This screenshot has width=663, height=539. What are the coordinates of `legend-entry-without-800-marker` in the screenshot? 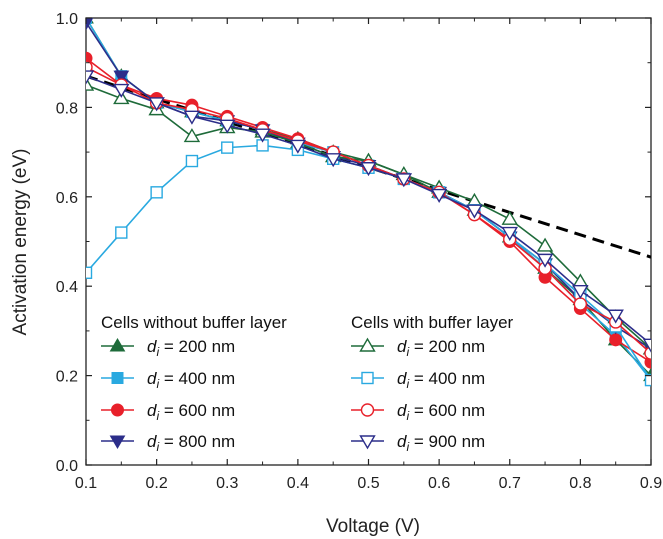 It's located at (117, 442).